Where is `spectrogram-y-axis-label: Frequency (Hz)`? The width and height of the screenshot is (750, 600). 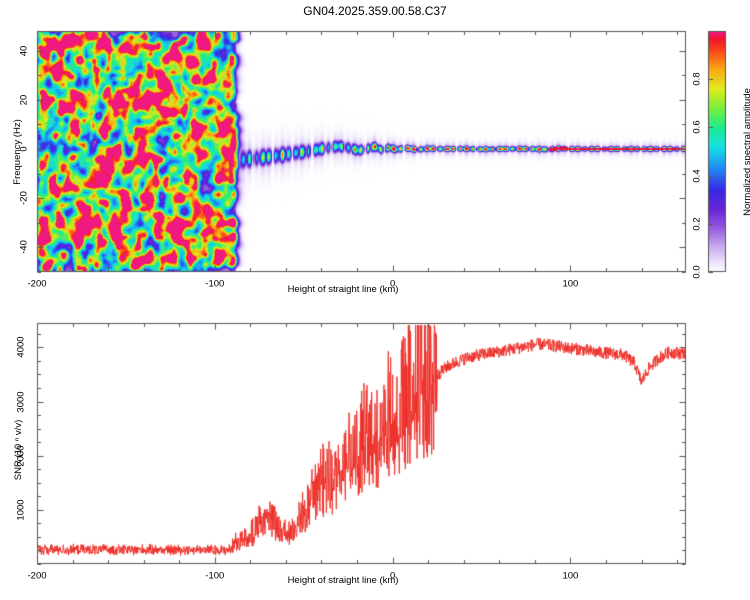 spectrogram-y-axis-label: Frequency (Hz) is located at coordinates (17, 152).